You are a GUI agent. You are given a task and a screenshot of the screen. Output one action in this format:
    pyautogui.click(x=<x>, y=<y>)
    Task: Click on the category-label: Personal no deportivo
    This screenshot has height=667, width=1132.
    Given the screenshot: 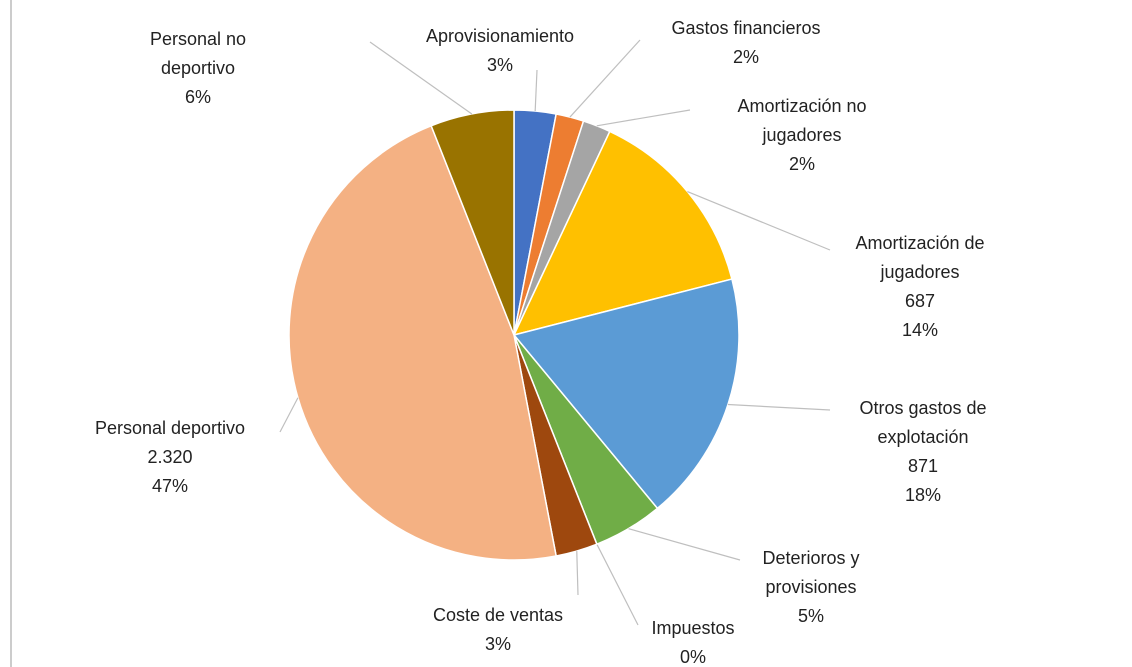 What is the action you would take?
    pyautogui.click(x=198, y=53)
    